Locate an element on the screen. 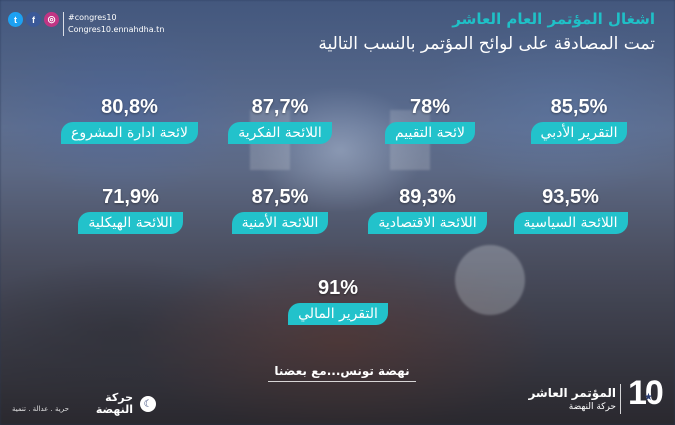 Image resolution: width=675 pixels, height=425 pixels. resolution-label: التقرير المالي is located at coordinates (338, 314).